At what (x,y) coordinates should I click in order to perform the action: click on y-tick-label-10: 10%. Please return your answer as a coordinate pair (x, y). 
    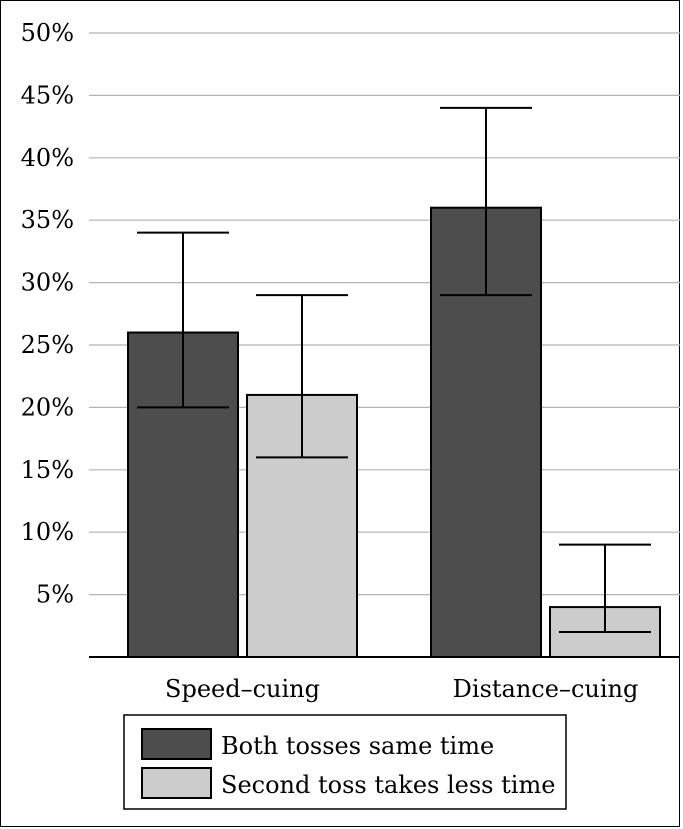
    Looking at the image, I should click on (47, 532).